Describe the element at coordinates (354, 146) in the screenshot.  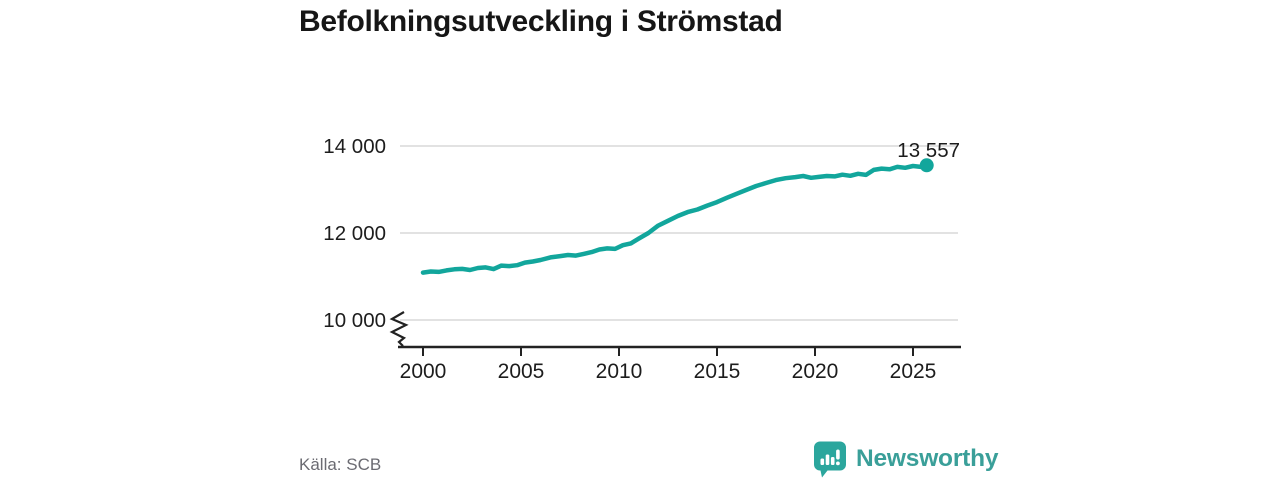
I see `y-tick-label: 14 000` at that location.